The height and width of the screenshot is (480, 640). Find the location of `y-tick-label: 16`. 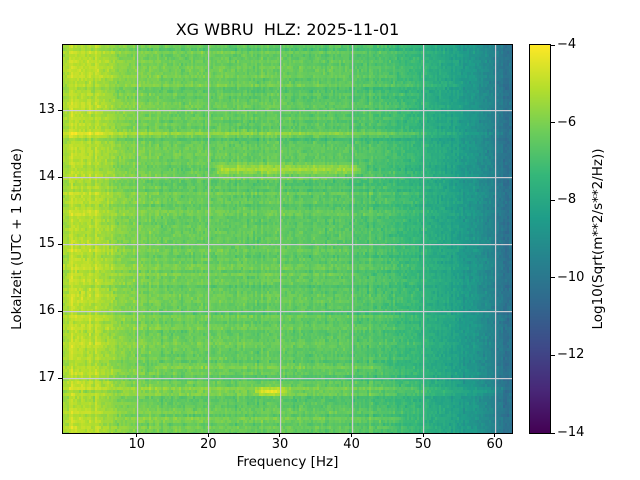

y-tick-label: 16 is located at coordinates (46, 311).